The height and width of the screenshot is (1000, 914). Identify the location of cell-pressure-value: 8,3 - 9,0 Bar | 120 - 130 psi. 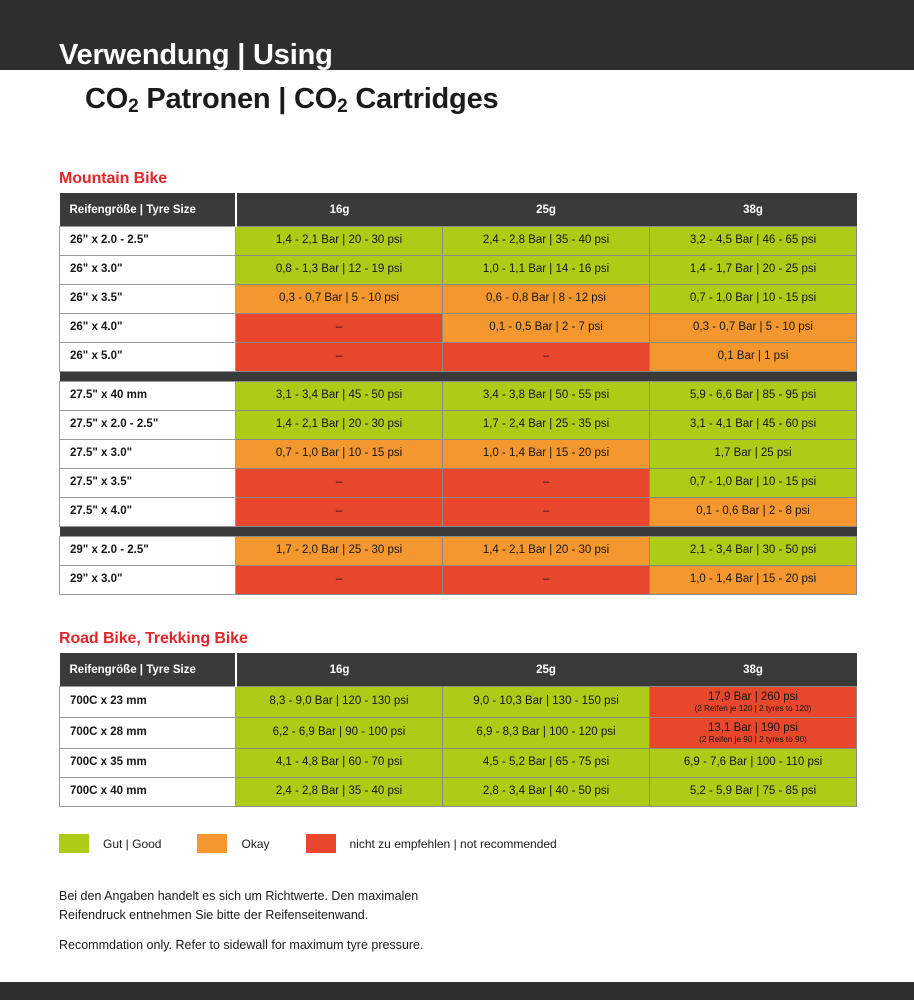
(339, 702).